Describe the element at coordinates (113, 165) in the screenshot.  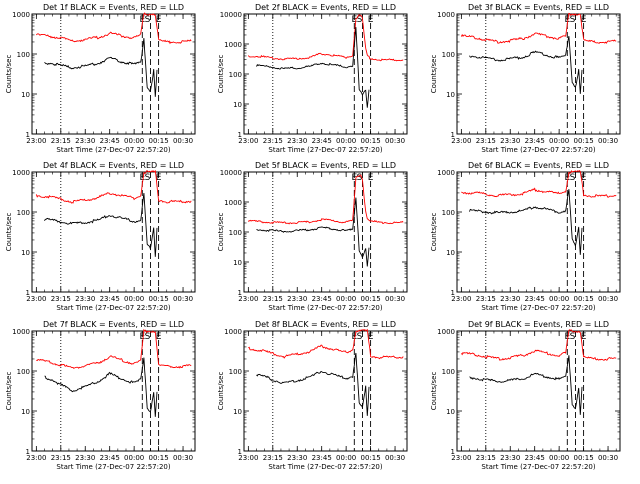
I see `panel-title: Det 4f BLACK = Events, RED = LLD` at that location.